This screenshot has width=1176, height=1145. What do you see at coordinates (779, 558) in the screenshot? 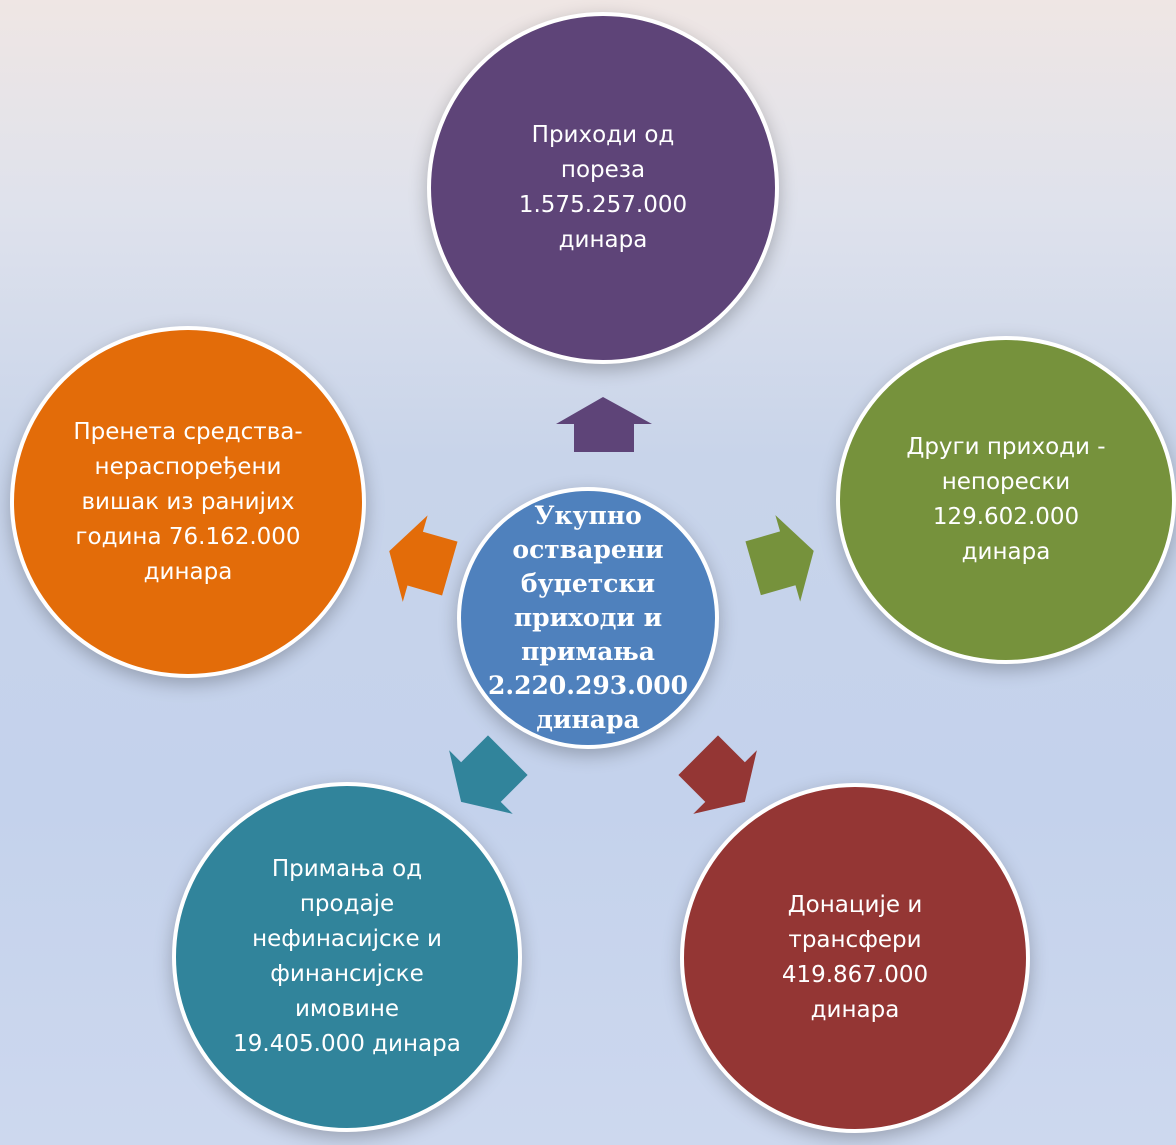
I see `arrow-to-right` at bounding box center [779, 558].